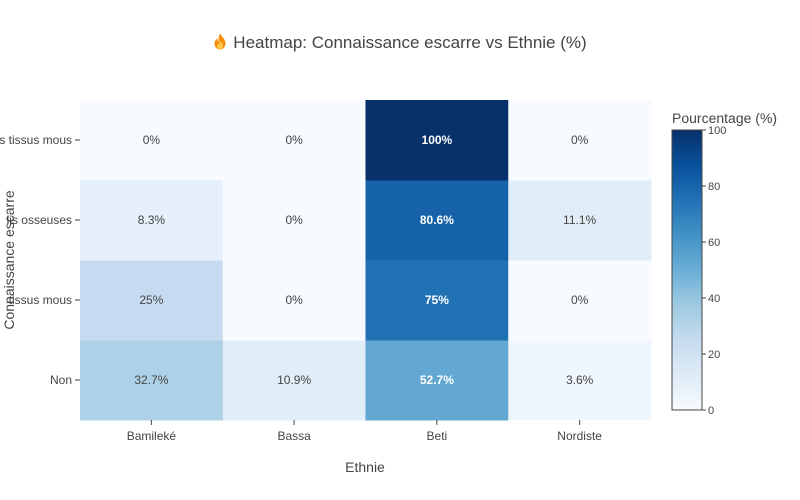 Image resolution: width=800 pixels, height=500 pixels. Describe the element at coordinates (714, 271) in the screenshot. I see `colorbar-ticks: 0 20 40 60 80 100` at that location.